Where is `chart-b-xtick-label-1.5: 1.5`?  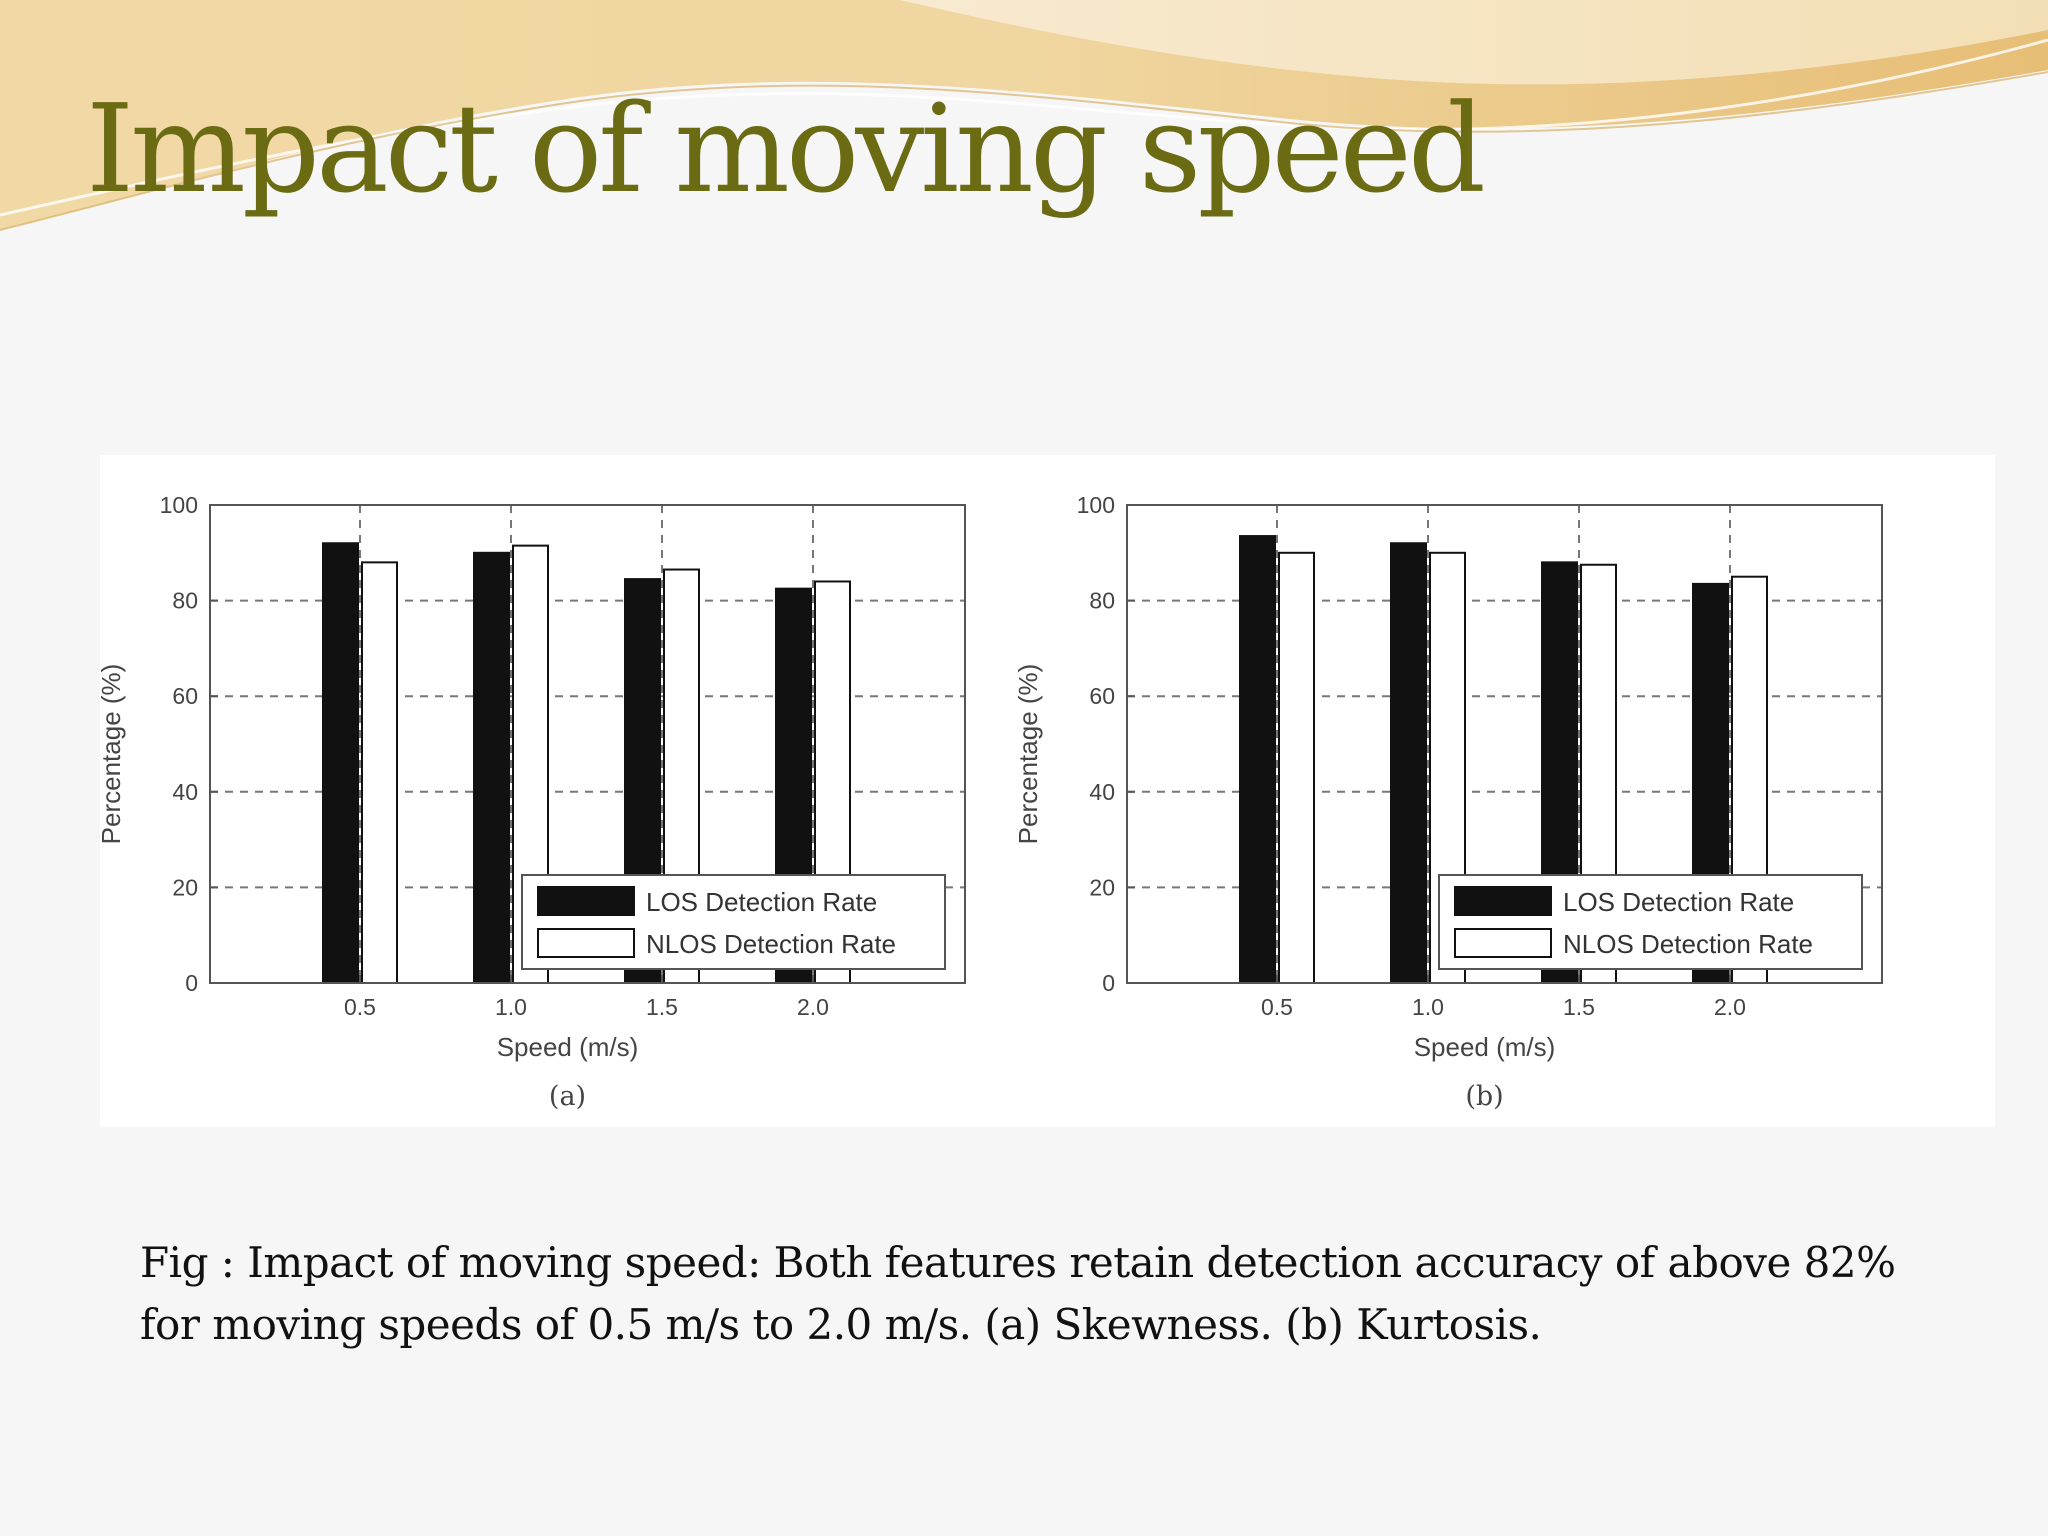 chart-b-xtick-label-1.5: 1.5 is located at coordinates (1579, 1007).